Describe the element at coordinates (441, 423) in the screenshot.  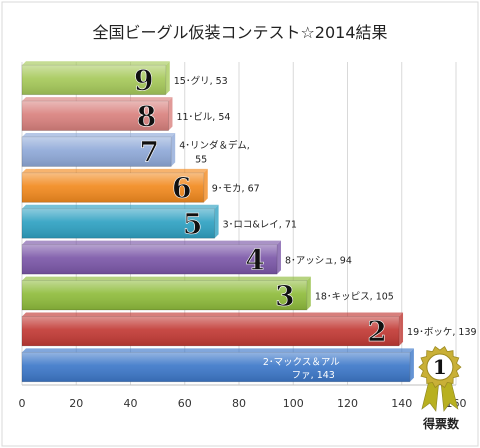
I see `x-axis-label: 得票数` at that location.